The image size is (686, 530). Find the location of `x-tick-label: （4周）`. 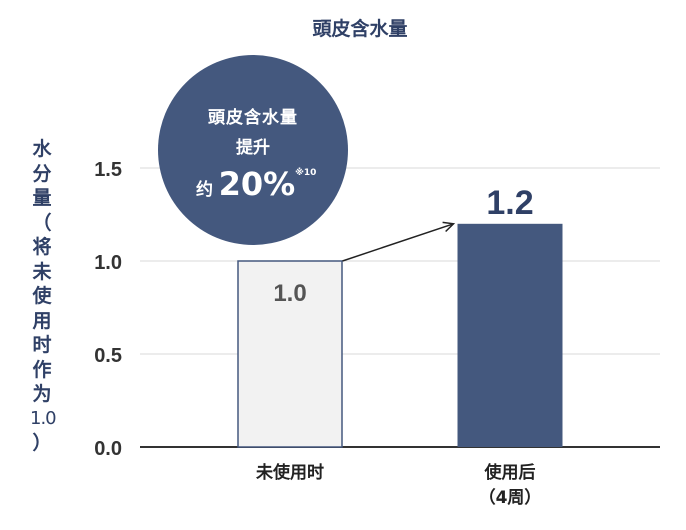

x-tick-label: （4周） is located at coordinates (510, 497).